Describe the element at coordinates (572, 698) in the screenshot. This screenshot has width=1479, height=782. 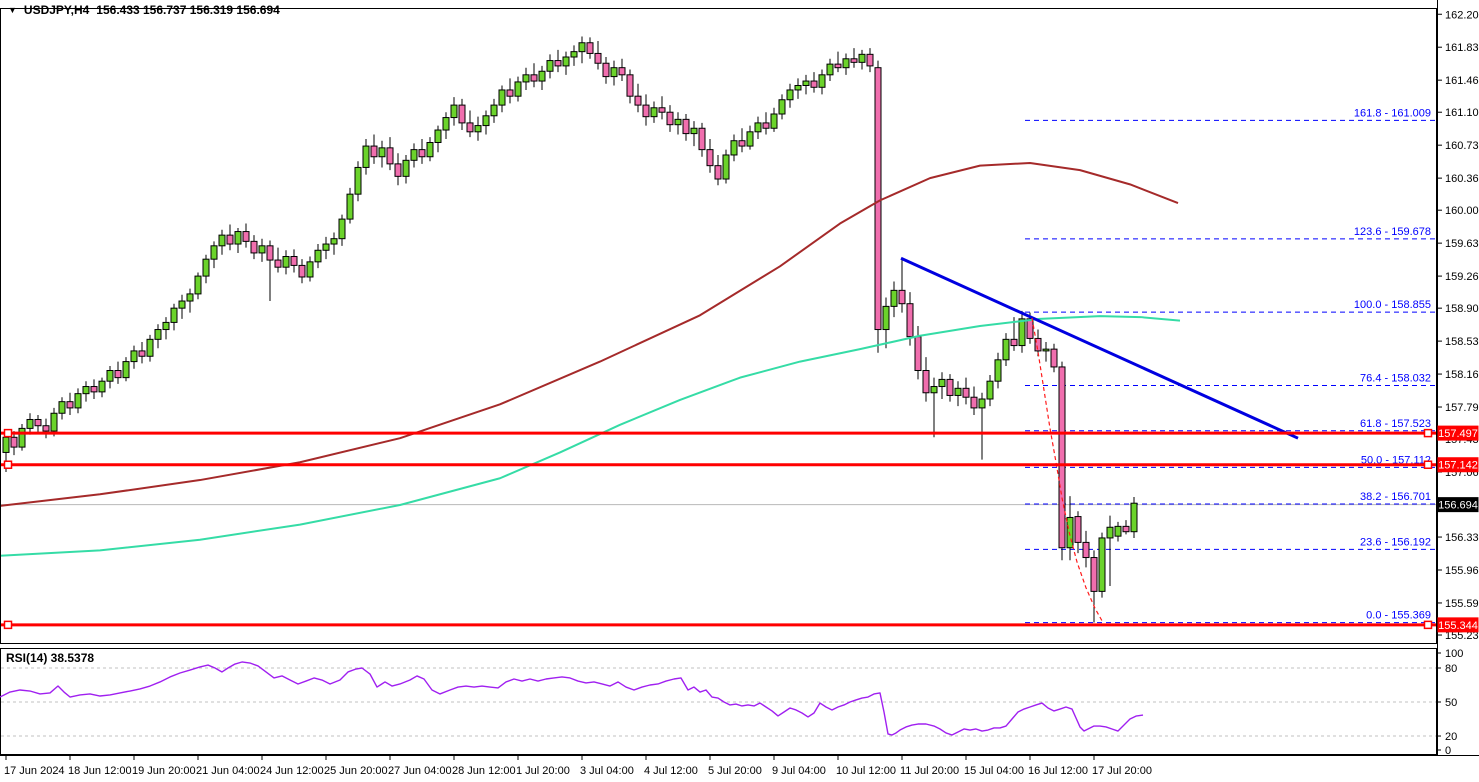
I see `rsi-line` at that location.